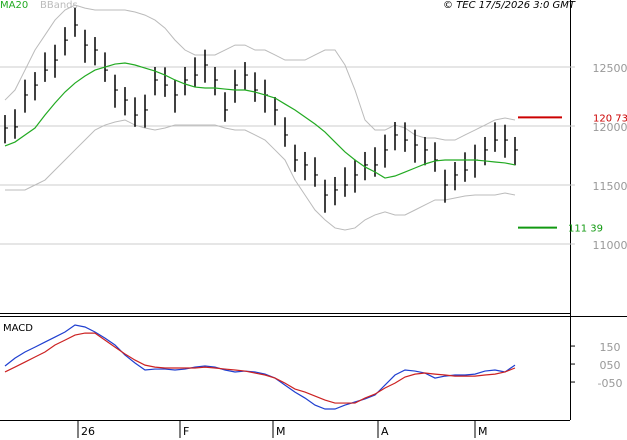 Image resolution: width=627 pixels, height=440 pixels. I want to click on x-tick-label: A, so click(385, 431).